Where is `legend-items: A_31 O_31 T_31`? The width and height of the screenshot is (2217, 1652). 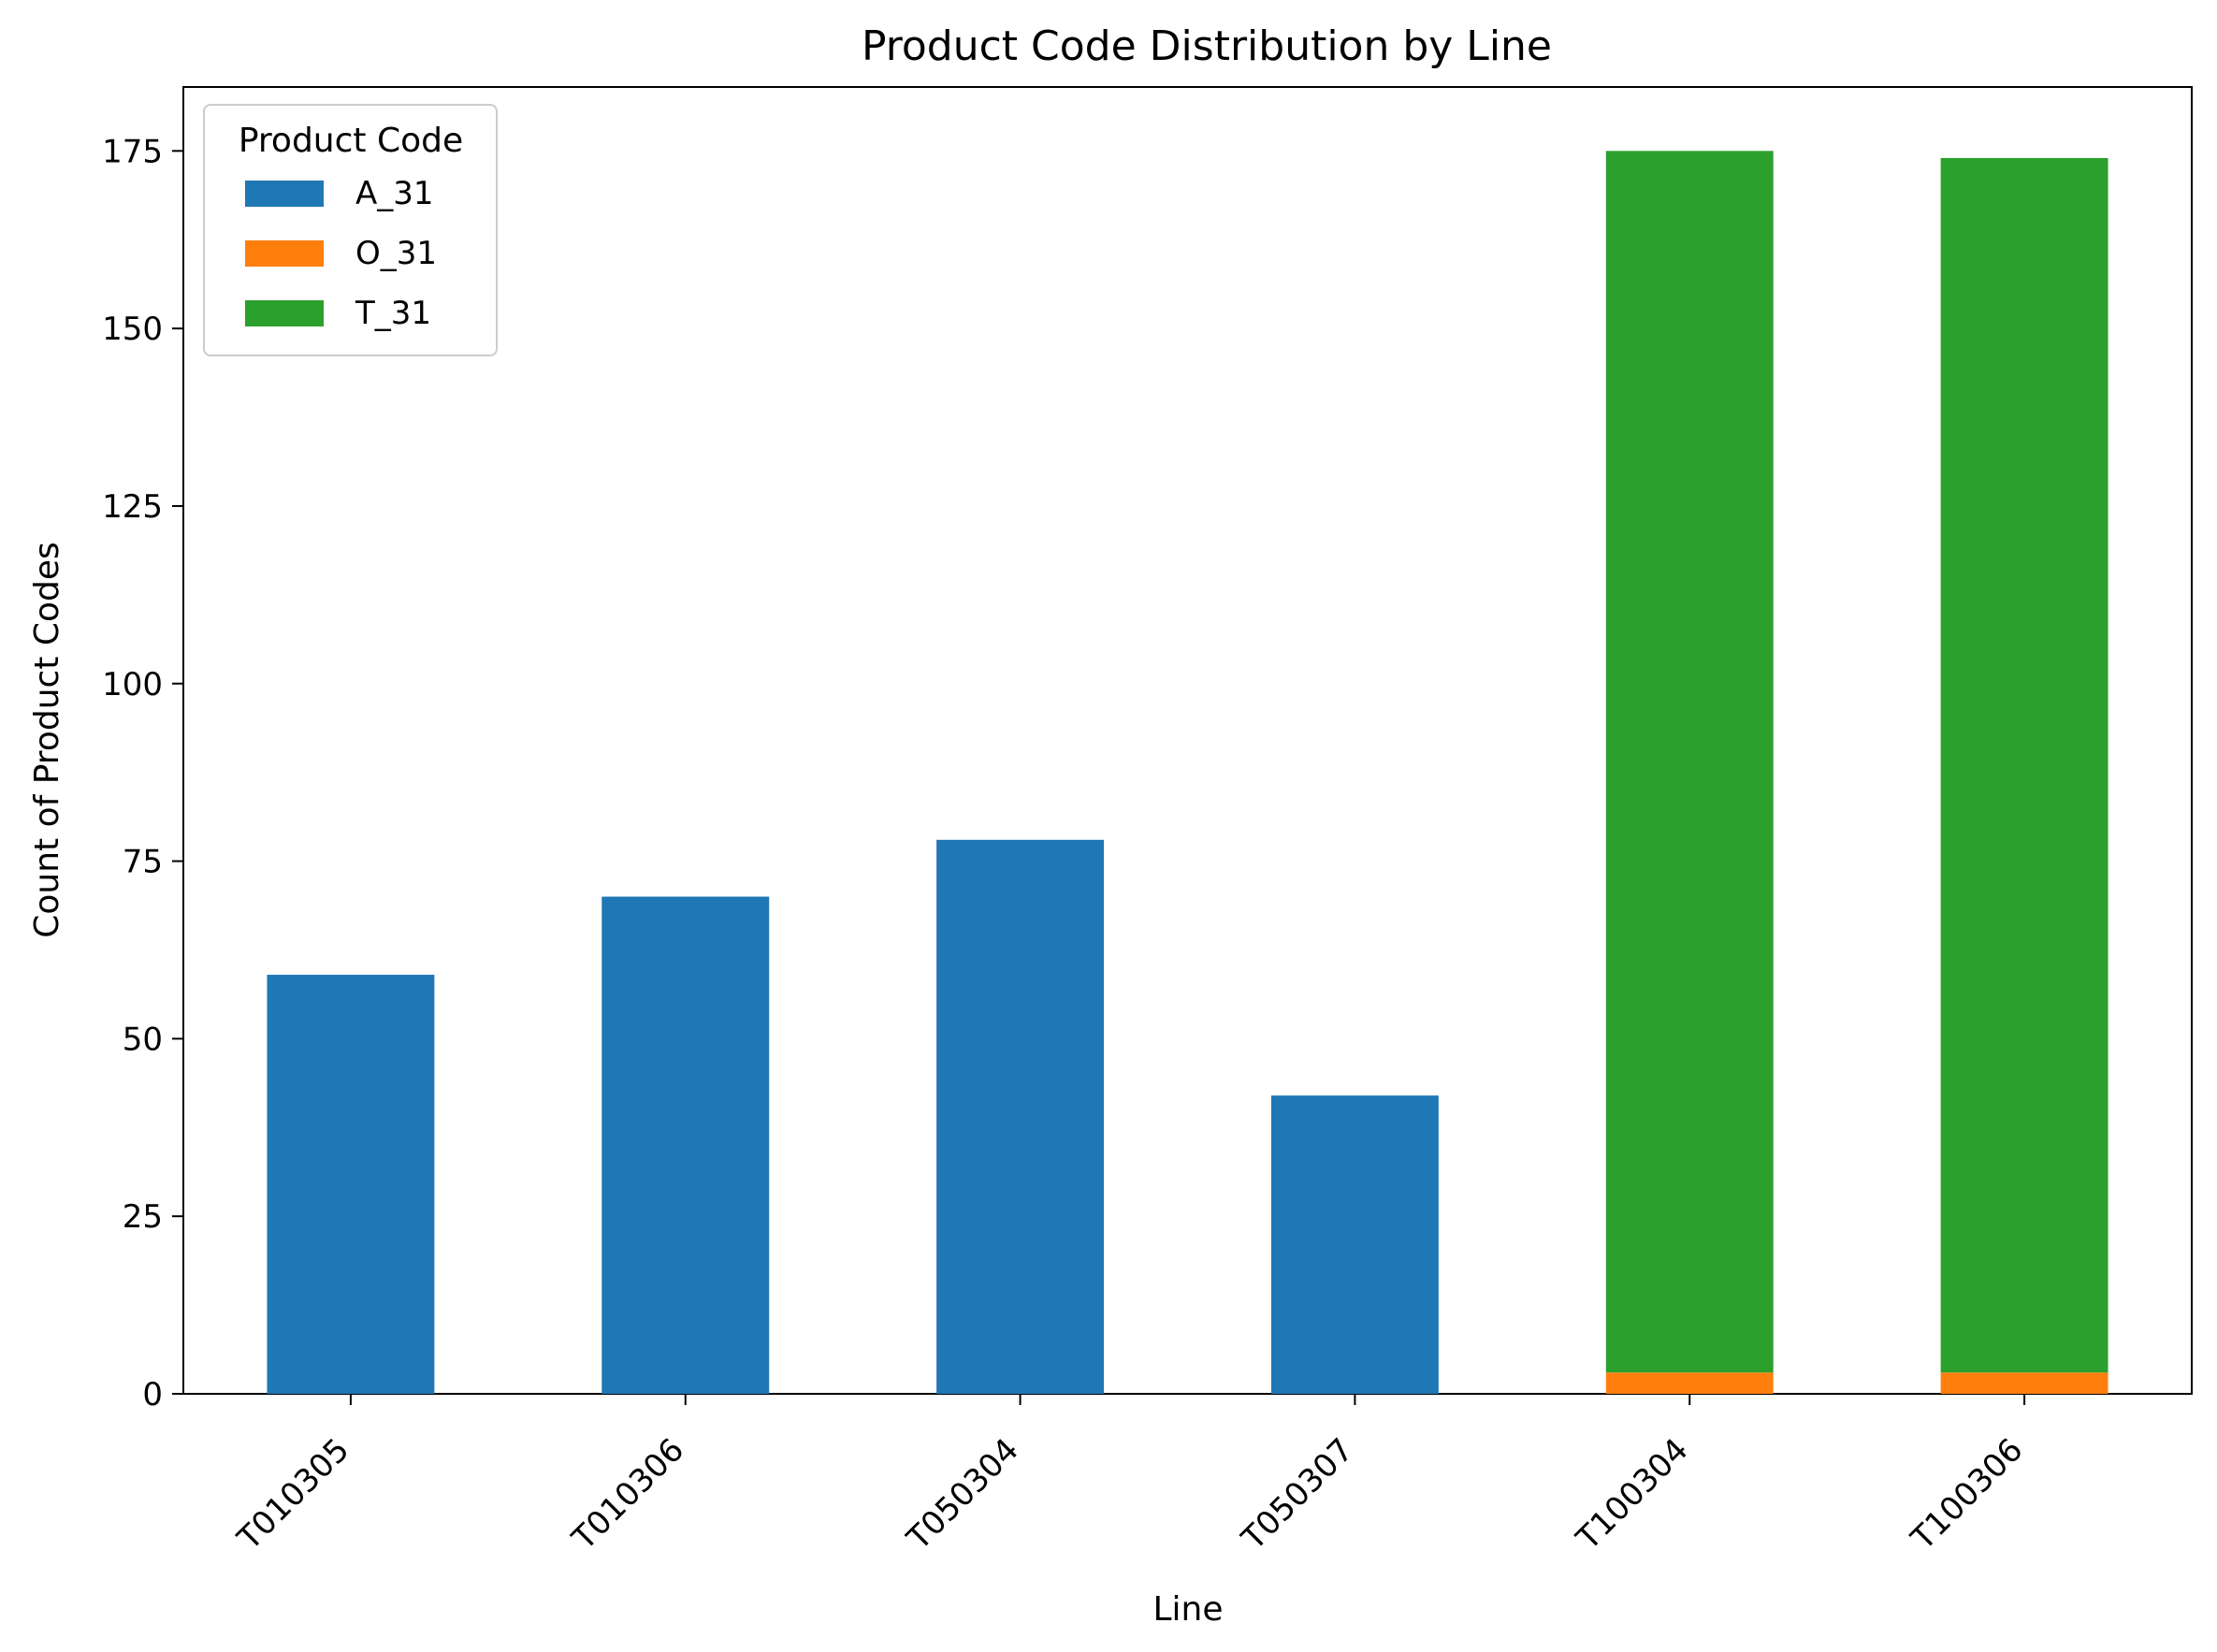 legend-items: A_31 O_31 T_31 is located at coordinates (341, 253).